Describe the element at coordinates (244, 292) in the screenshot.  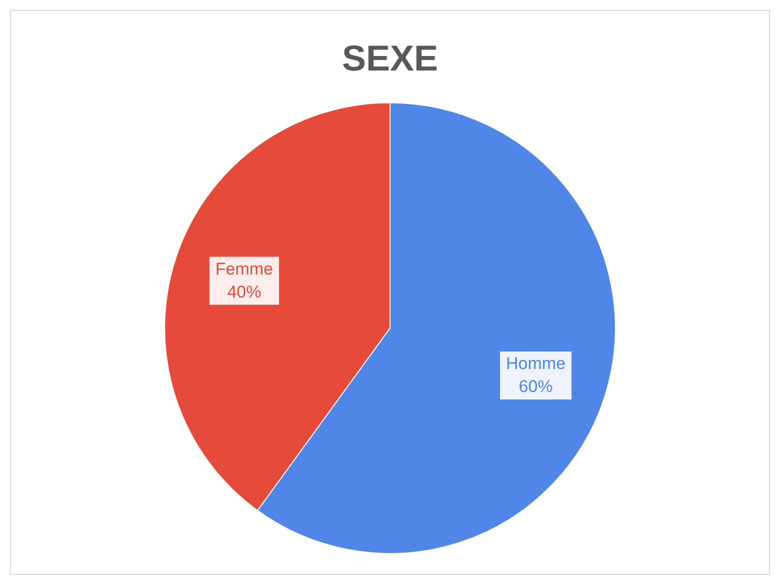
I see `data-label: 40%` at that location.